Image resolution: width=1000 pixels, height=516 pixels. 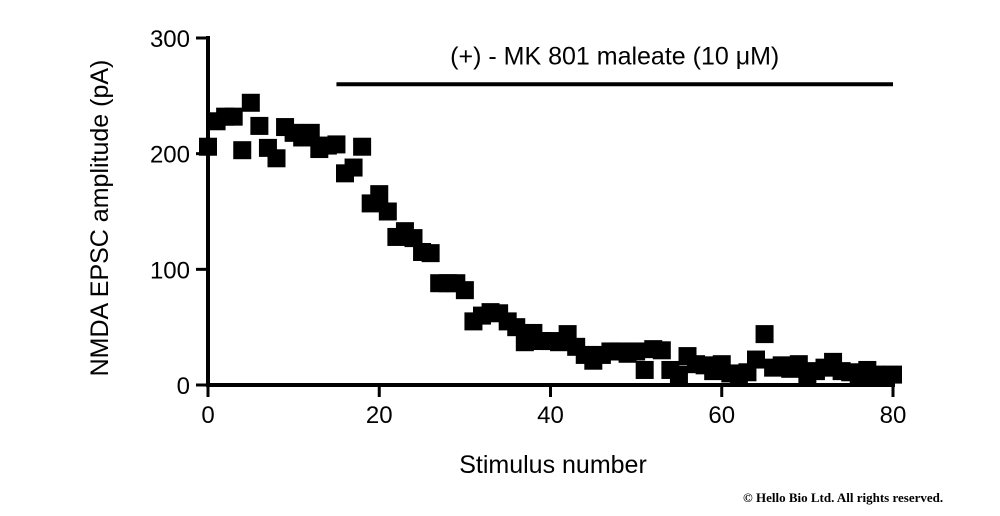 I want to click on x-tick-label: 20, so click(x=379, y=415).